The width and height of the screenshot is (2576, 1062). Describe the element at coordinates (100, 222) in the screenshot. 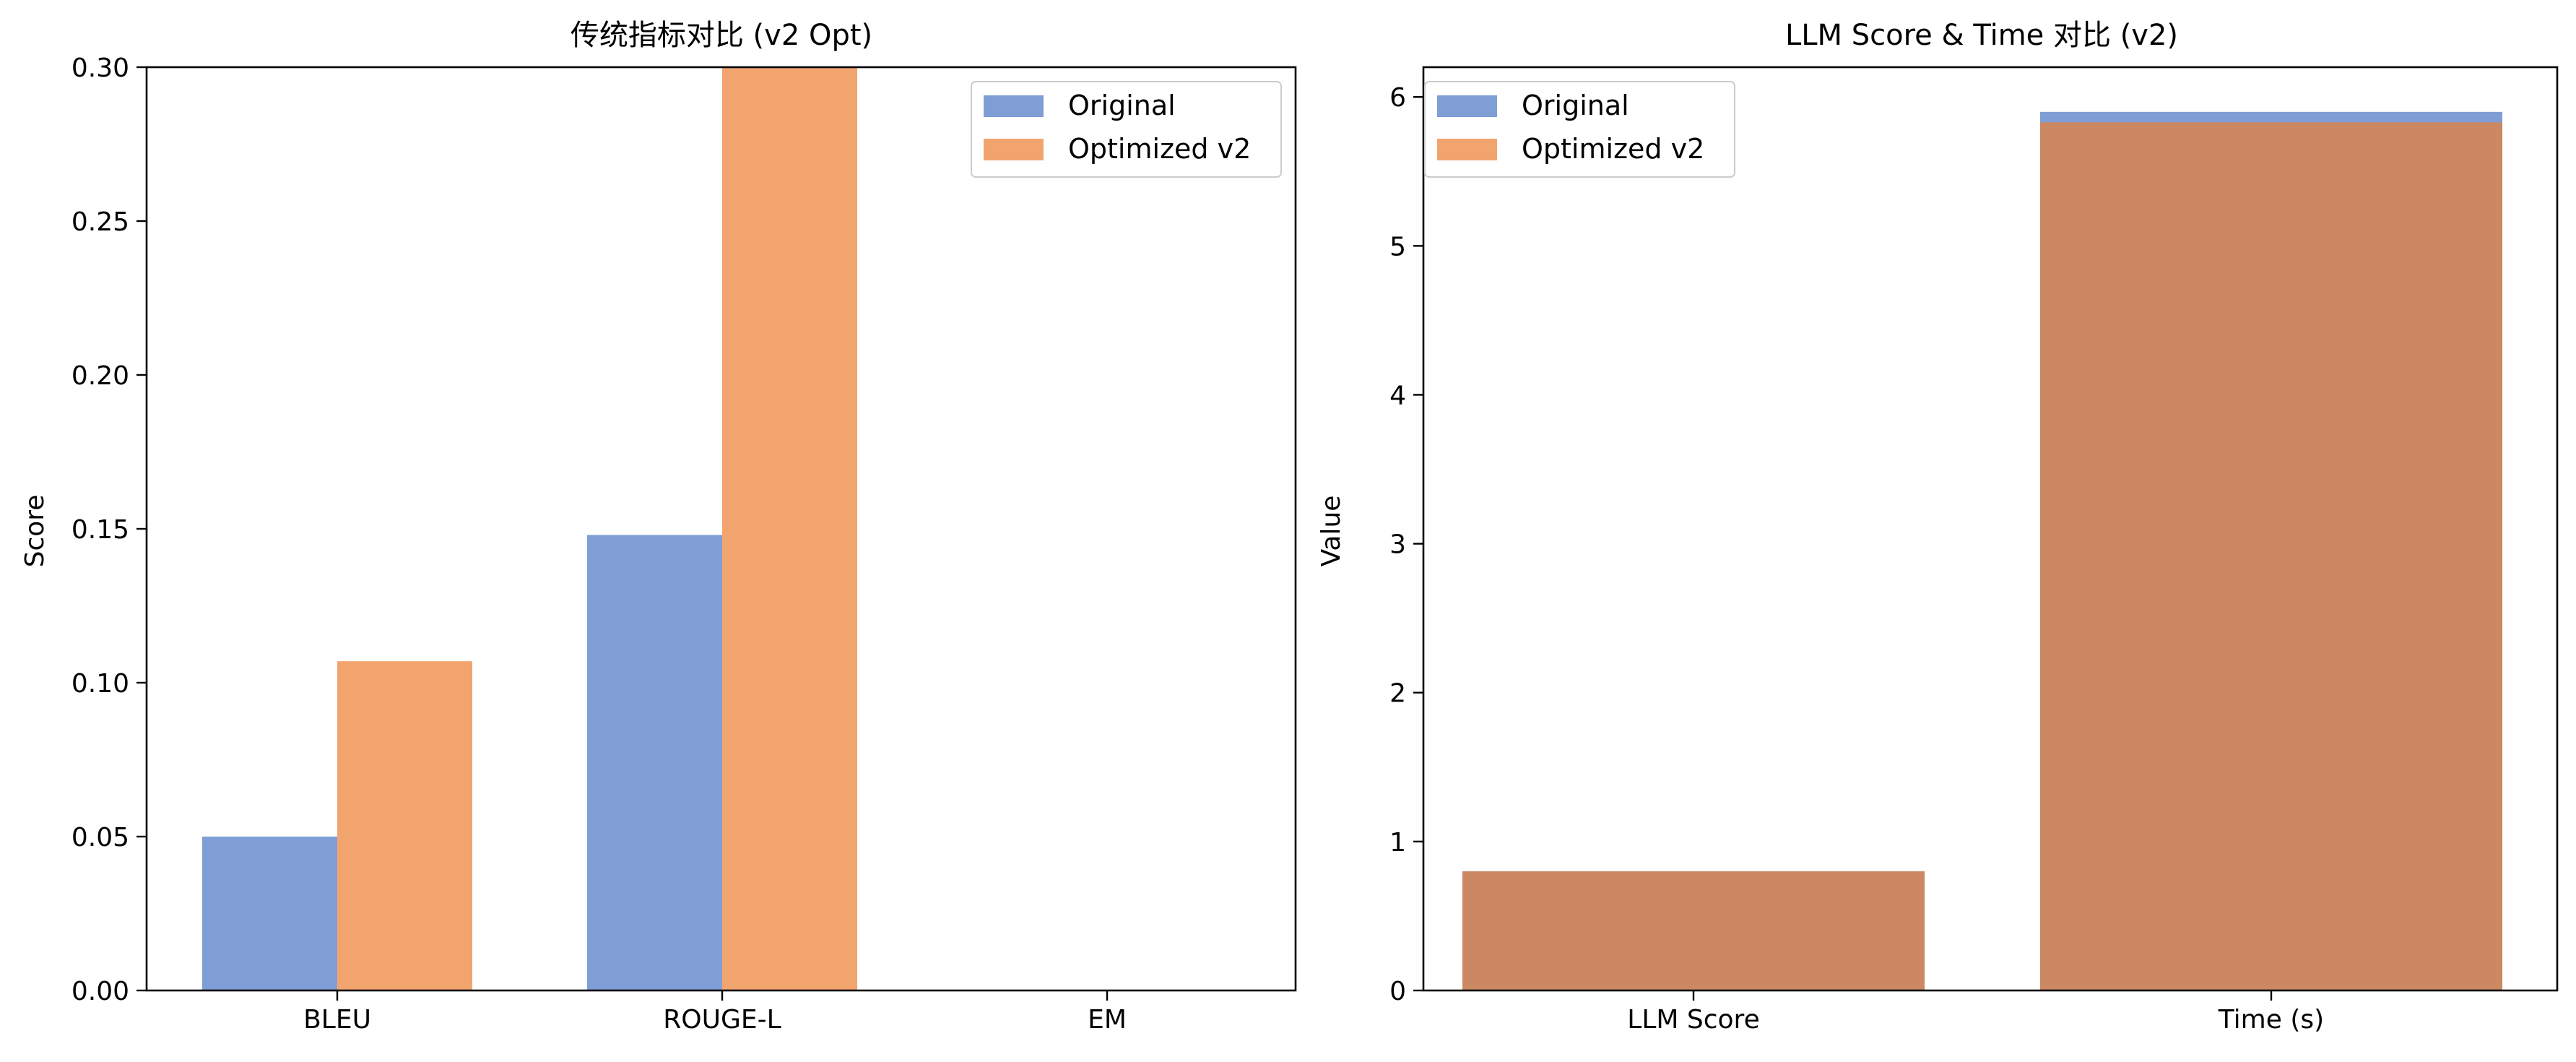

I see `chart-1-ytick-label: 0.25` at that location.